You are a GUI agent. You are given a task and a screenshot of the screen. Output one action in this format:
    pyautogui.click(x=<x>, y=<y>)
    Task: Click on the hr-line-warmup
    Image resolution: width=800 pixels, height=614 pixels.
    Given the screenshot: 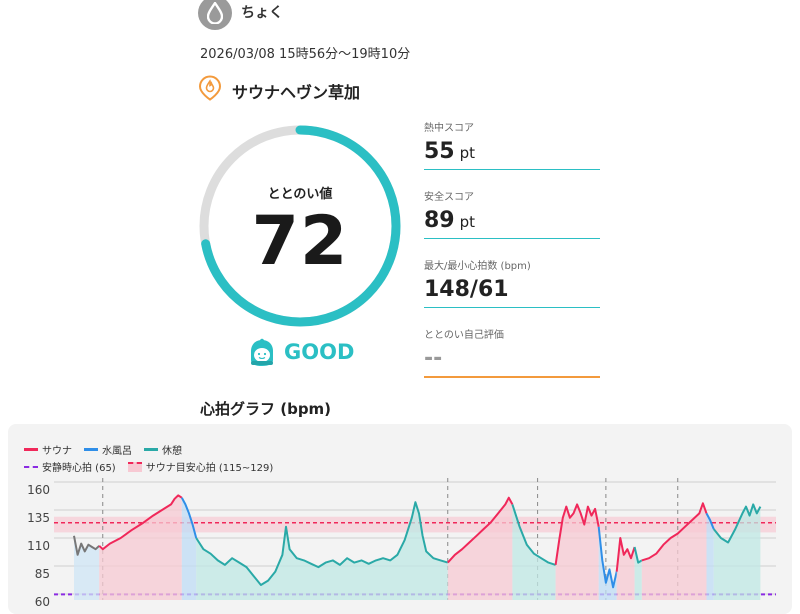 What is the action you would take?
    pyautogui.click(x=86, y=545)
    